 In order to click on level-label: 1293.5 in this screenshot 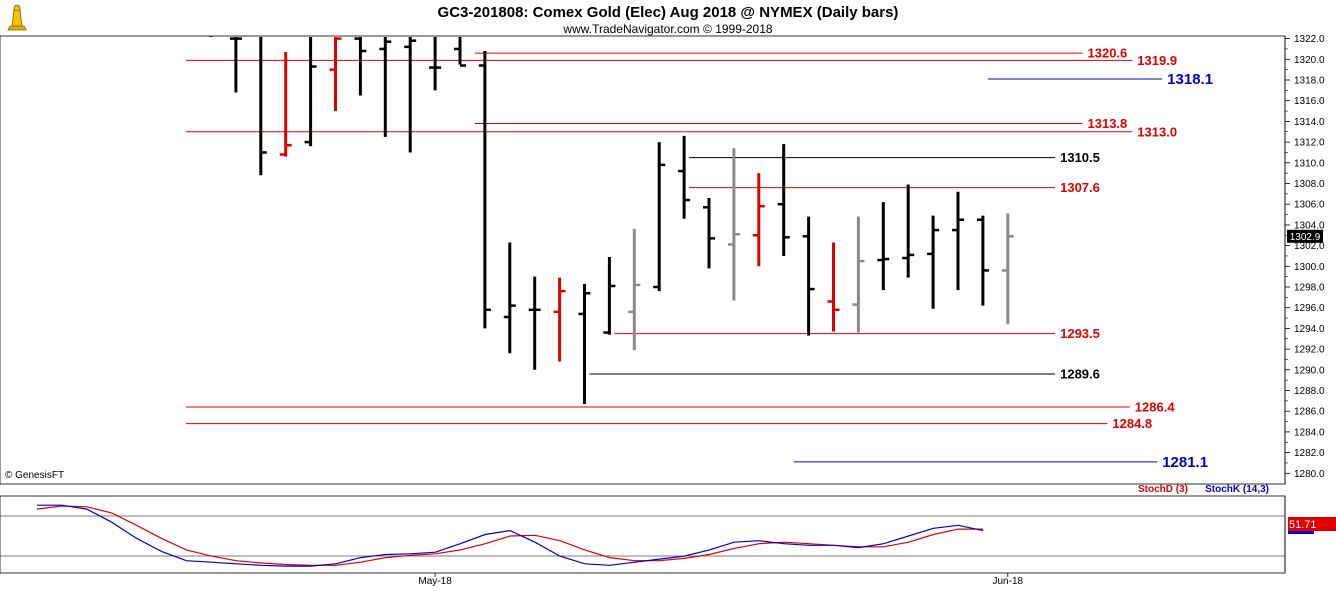, I will do `click(1080, 333)`.